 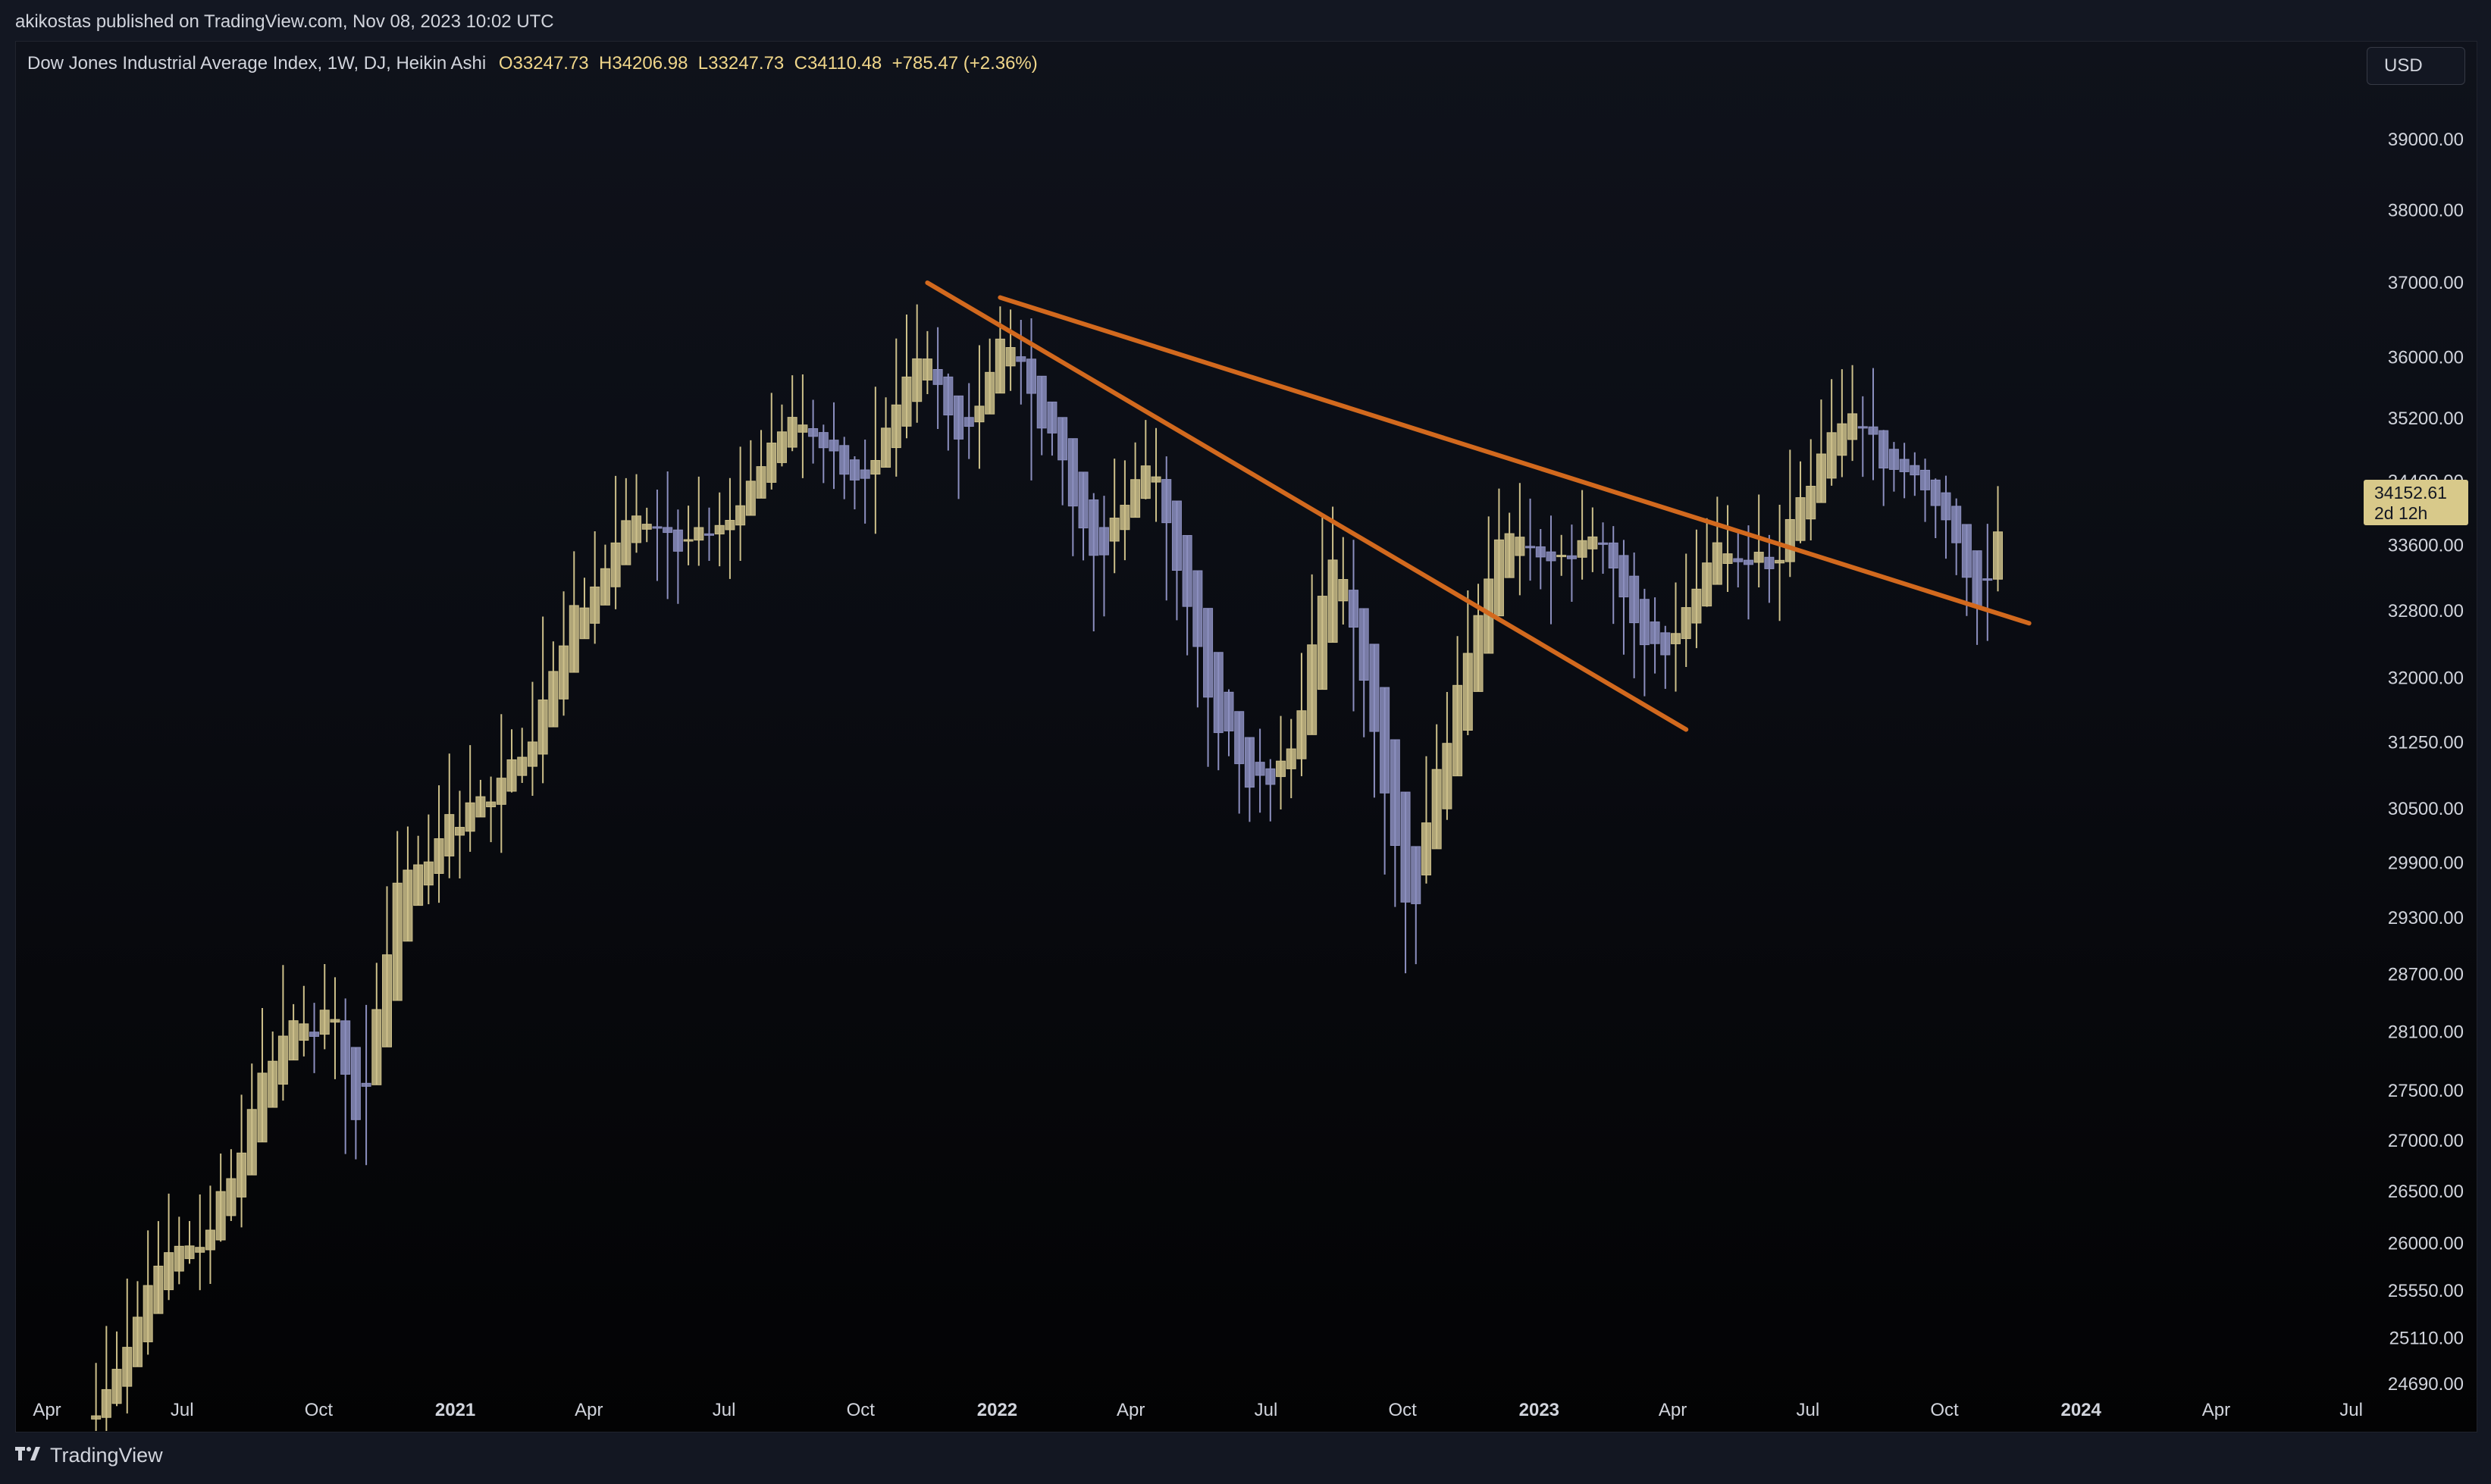 I want to click on price-tick-label: 25550.00, so click(x=2426, y=1291).